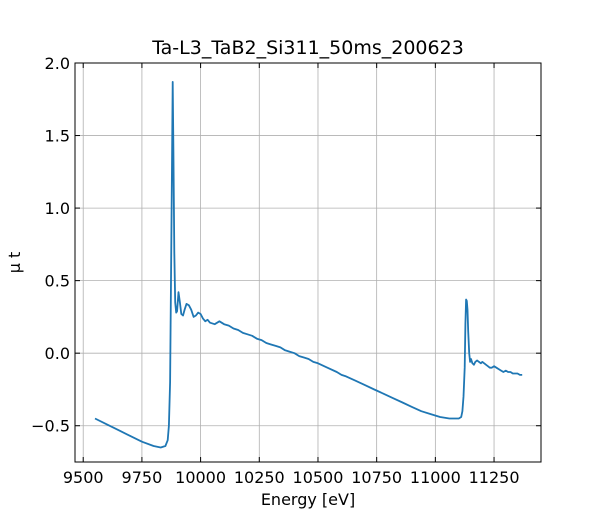 The image size is (600, 520). What do you see at coordinates (57, 208) in the screenshot?
I see `y-tick-label: 1.0` at bounding box center [57, 208].